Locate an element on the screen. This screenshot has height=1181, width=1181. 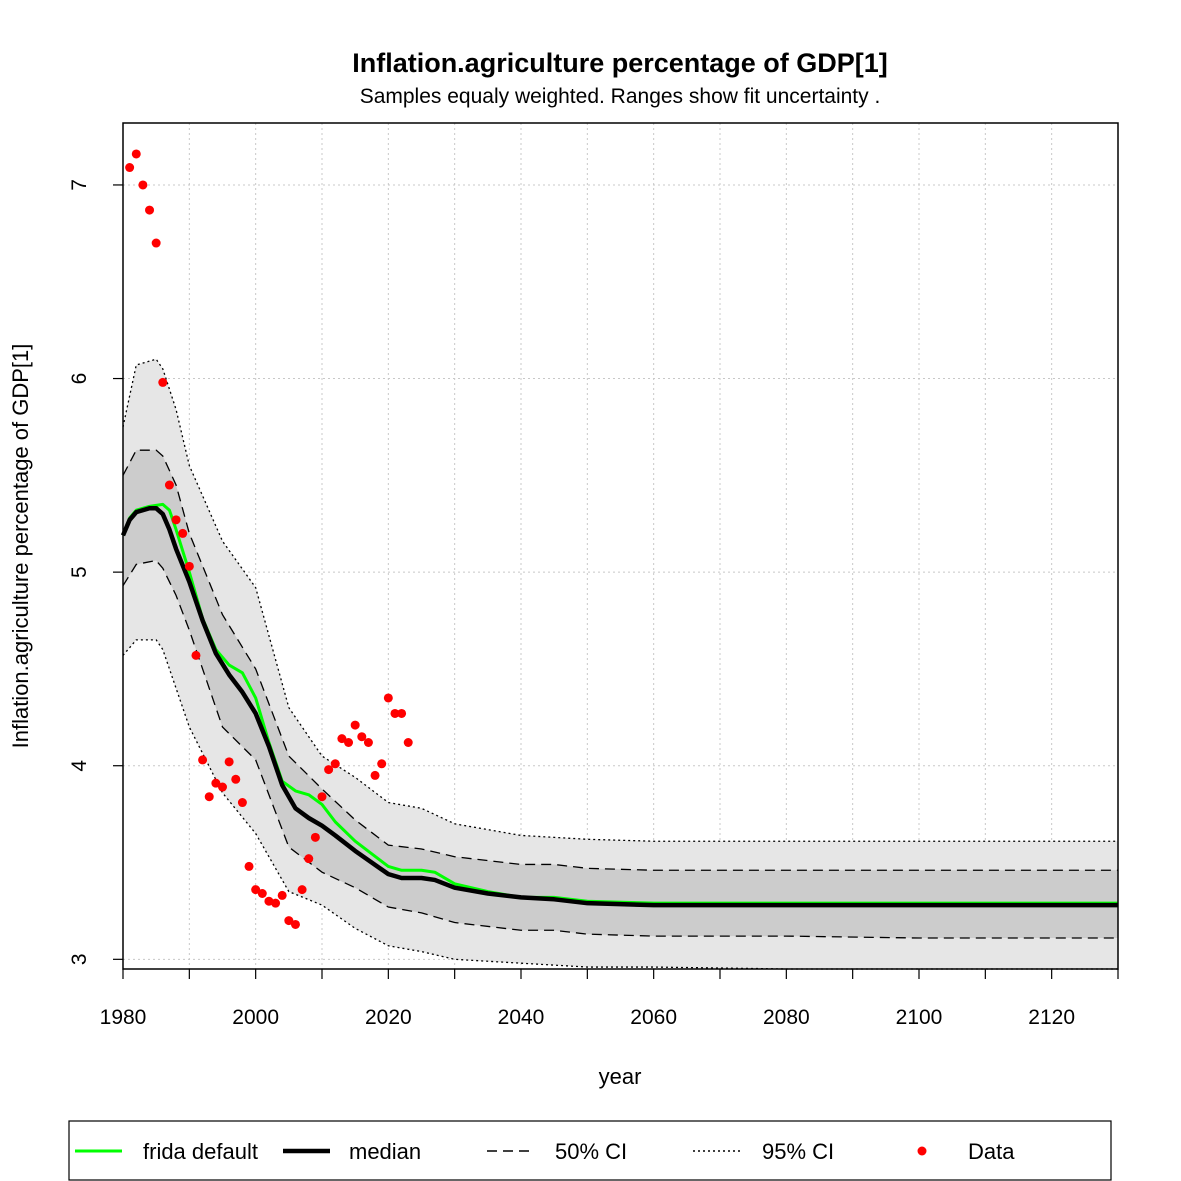
x-axis: 1980 2000 2020 2040 2060 2080 2100 2120 is located at coordinates (609, 999).